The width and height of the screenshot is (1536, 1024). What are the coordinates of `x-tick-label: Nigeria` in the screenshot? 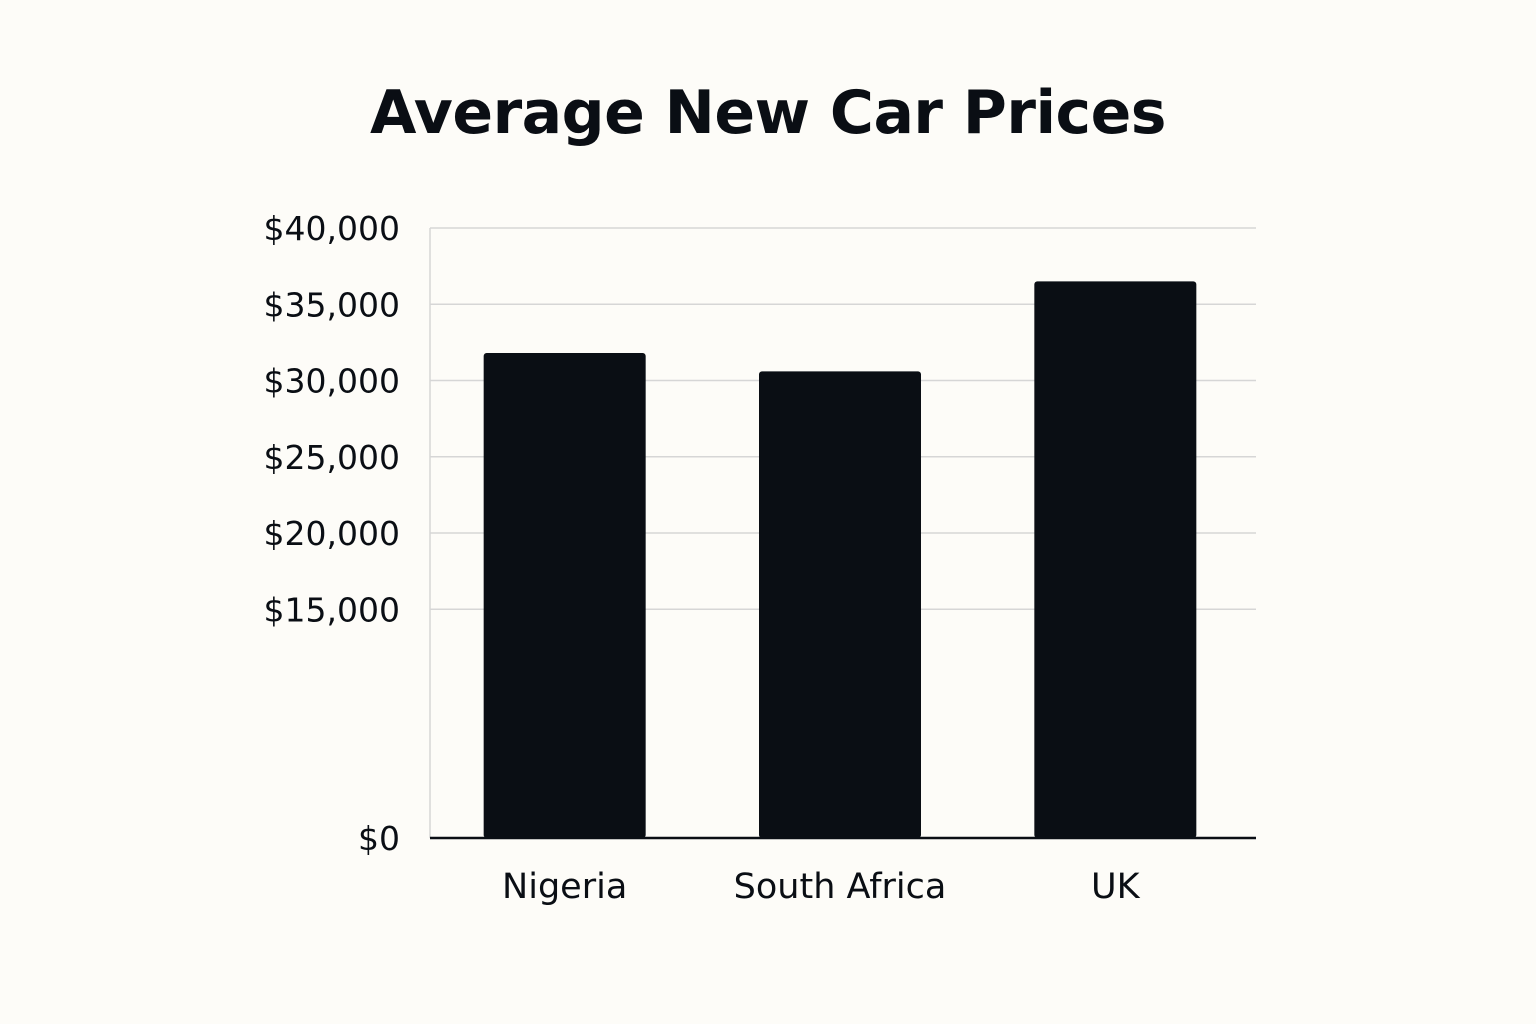 It's located at (564, 887).